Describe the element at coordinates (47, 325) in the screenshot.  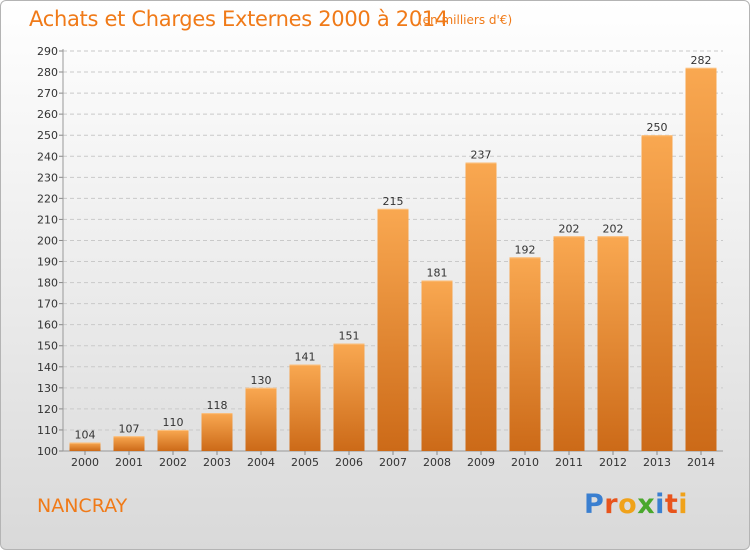
I see `y-tick-label: 160` at that location.